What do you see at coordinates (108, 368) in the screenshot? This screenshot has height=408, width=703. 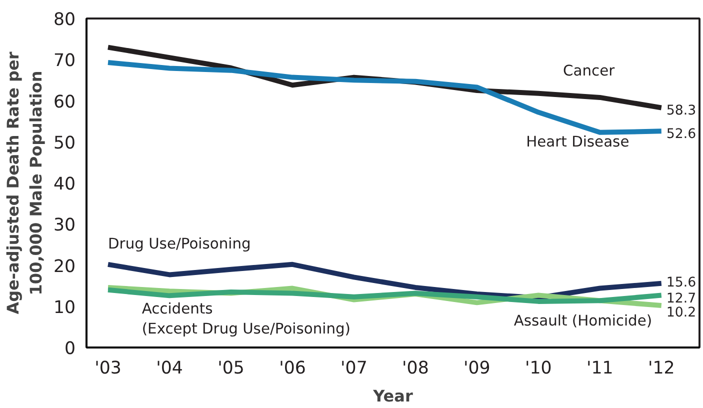 I see `x-tick-label: '03` at bounding box center [108, 368].